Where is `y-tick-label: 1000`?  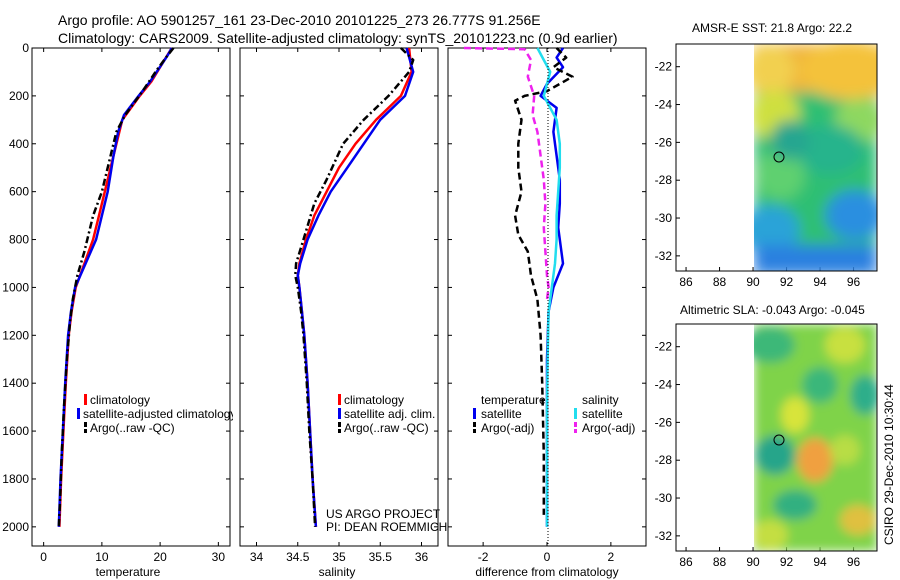 y-tick-label: 1000 is located at coordinates (15, 287).